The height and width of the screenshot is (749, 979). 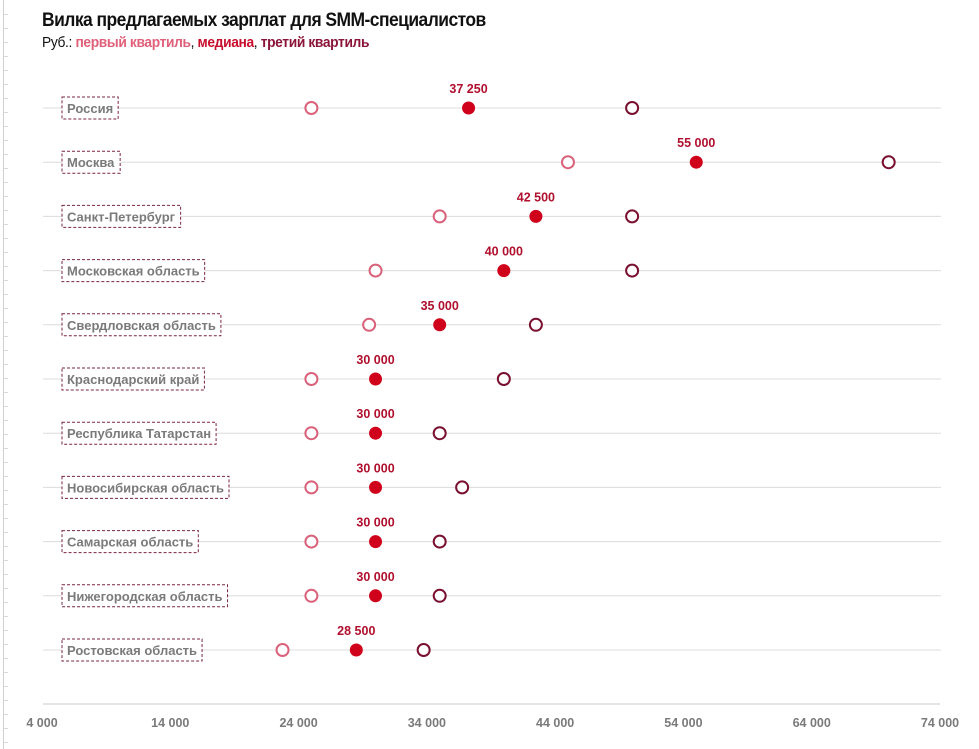 I want to click on category-label: Свердловская область, so click(x=141, y=325).